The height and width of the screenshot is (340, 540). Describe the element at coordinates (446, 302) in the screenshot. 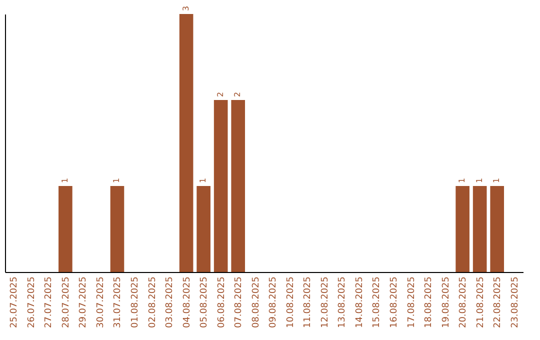

I see `x-tick-label: 19.08.2025` at that location.